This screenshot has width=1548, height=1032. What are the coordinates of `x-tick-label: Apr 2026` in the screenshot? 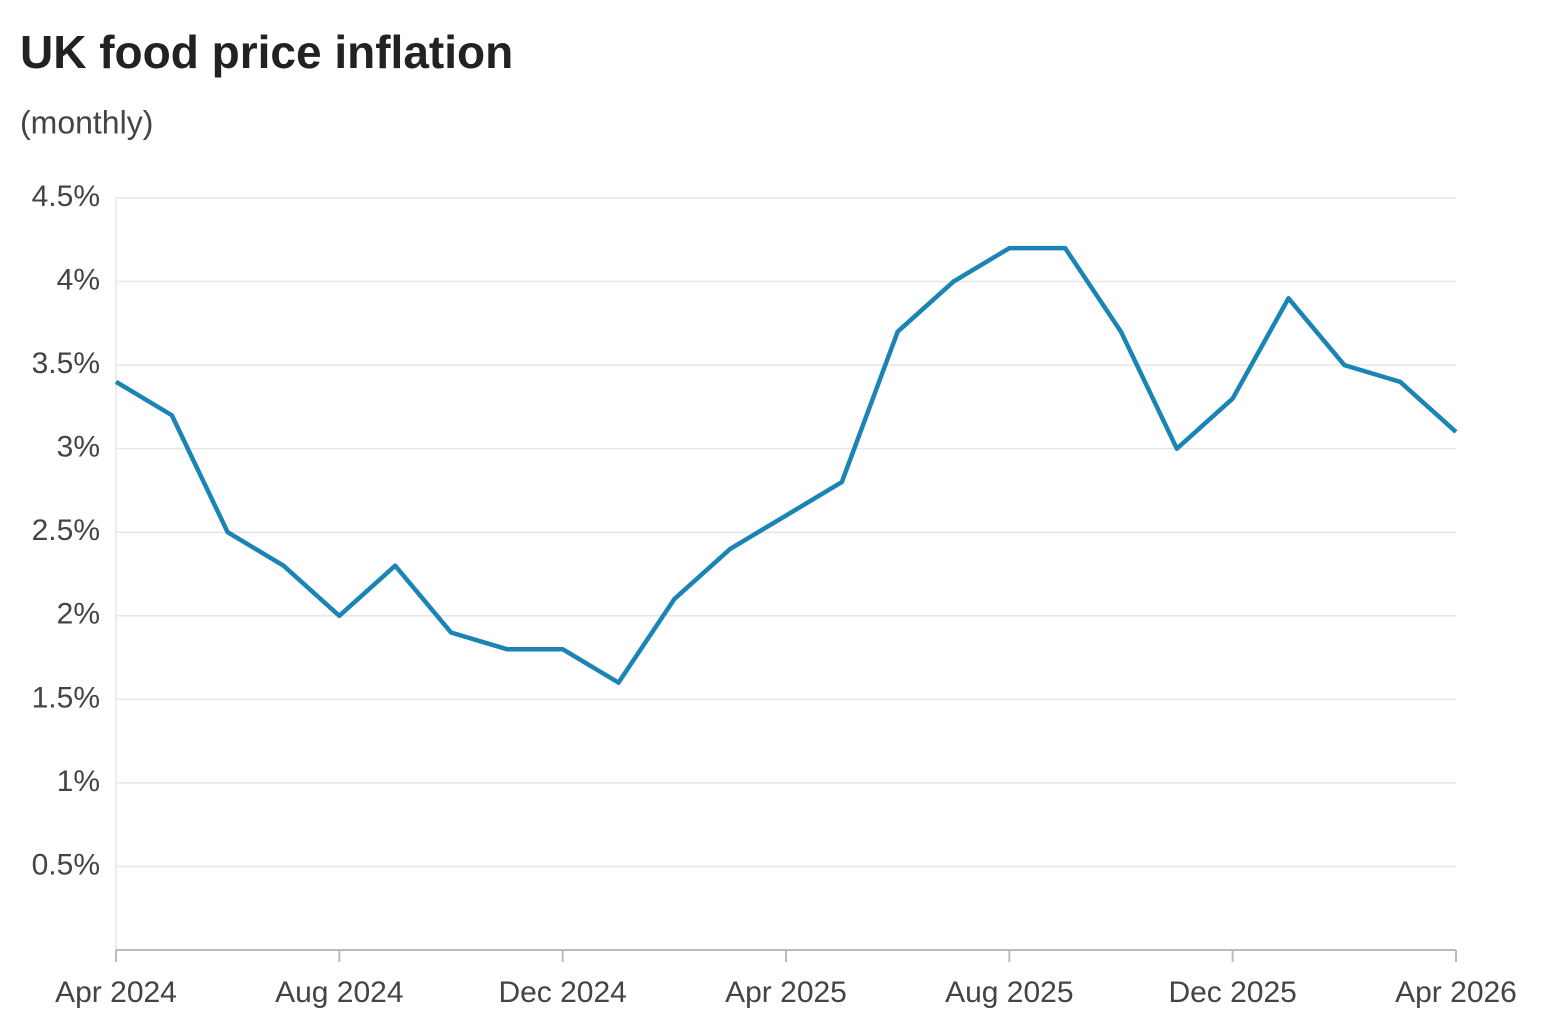 It's located at (1456, 992).